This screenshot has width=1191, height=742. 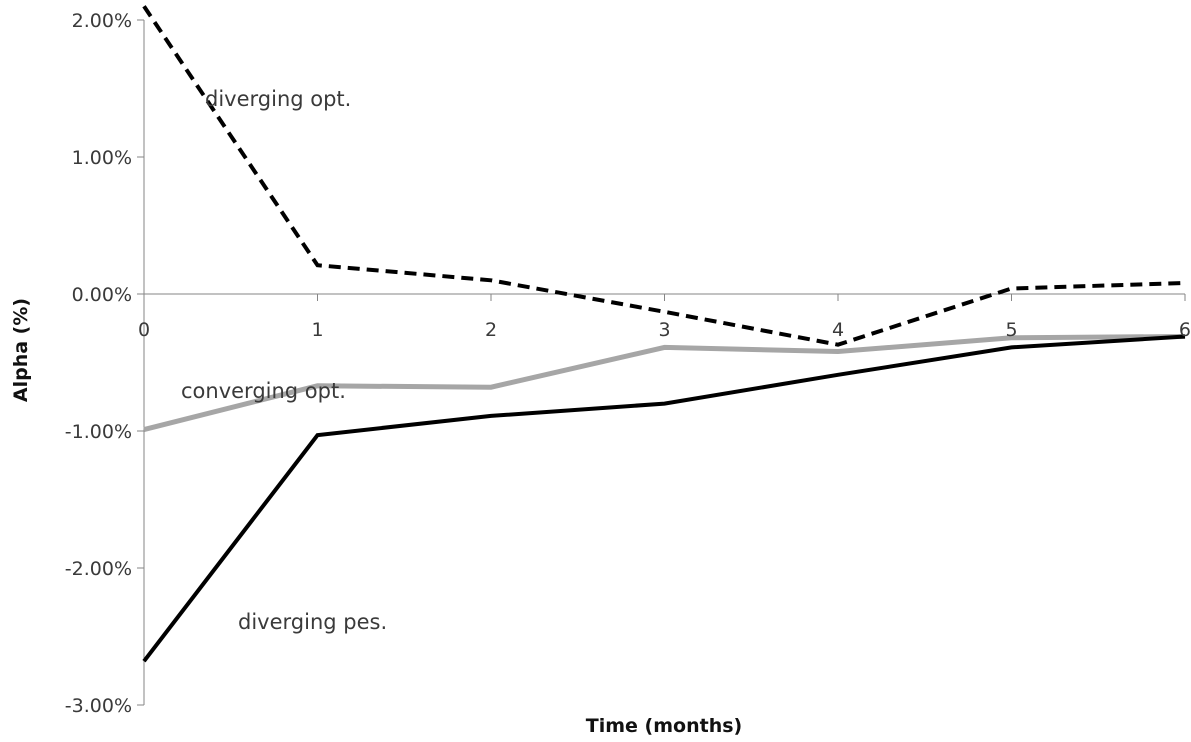 I want to click on x-tick-label: 2, so click(x=491, y=330).